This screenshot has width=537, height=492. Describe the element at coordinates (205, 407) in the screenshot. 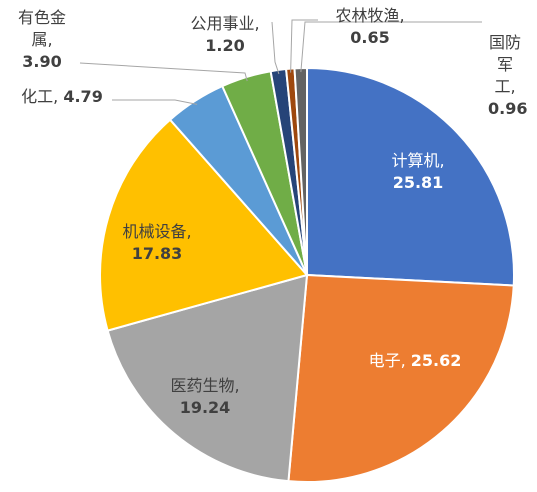

I see `value-label: 19.24` at that location.